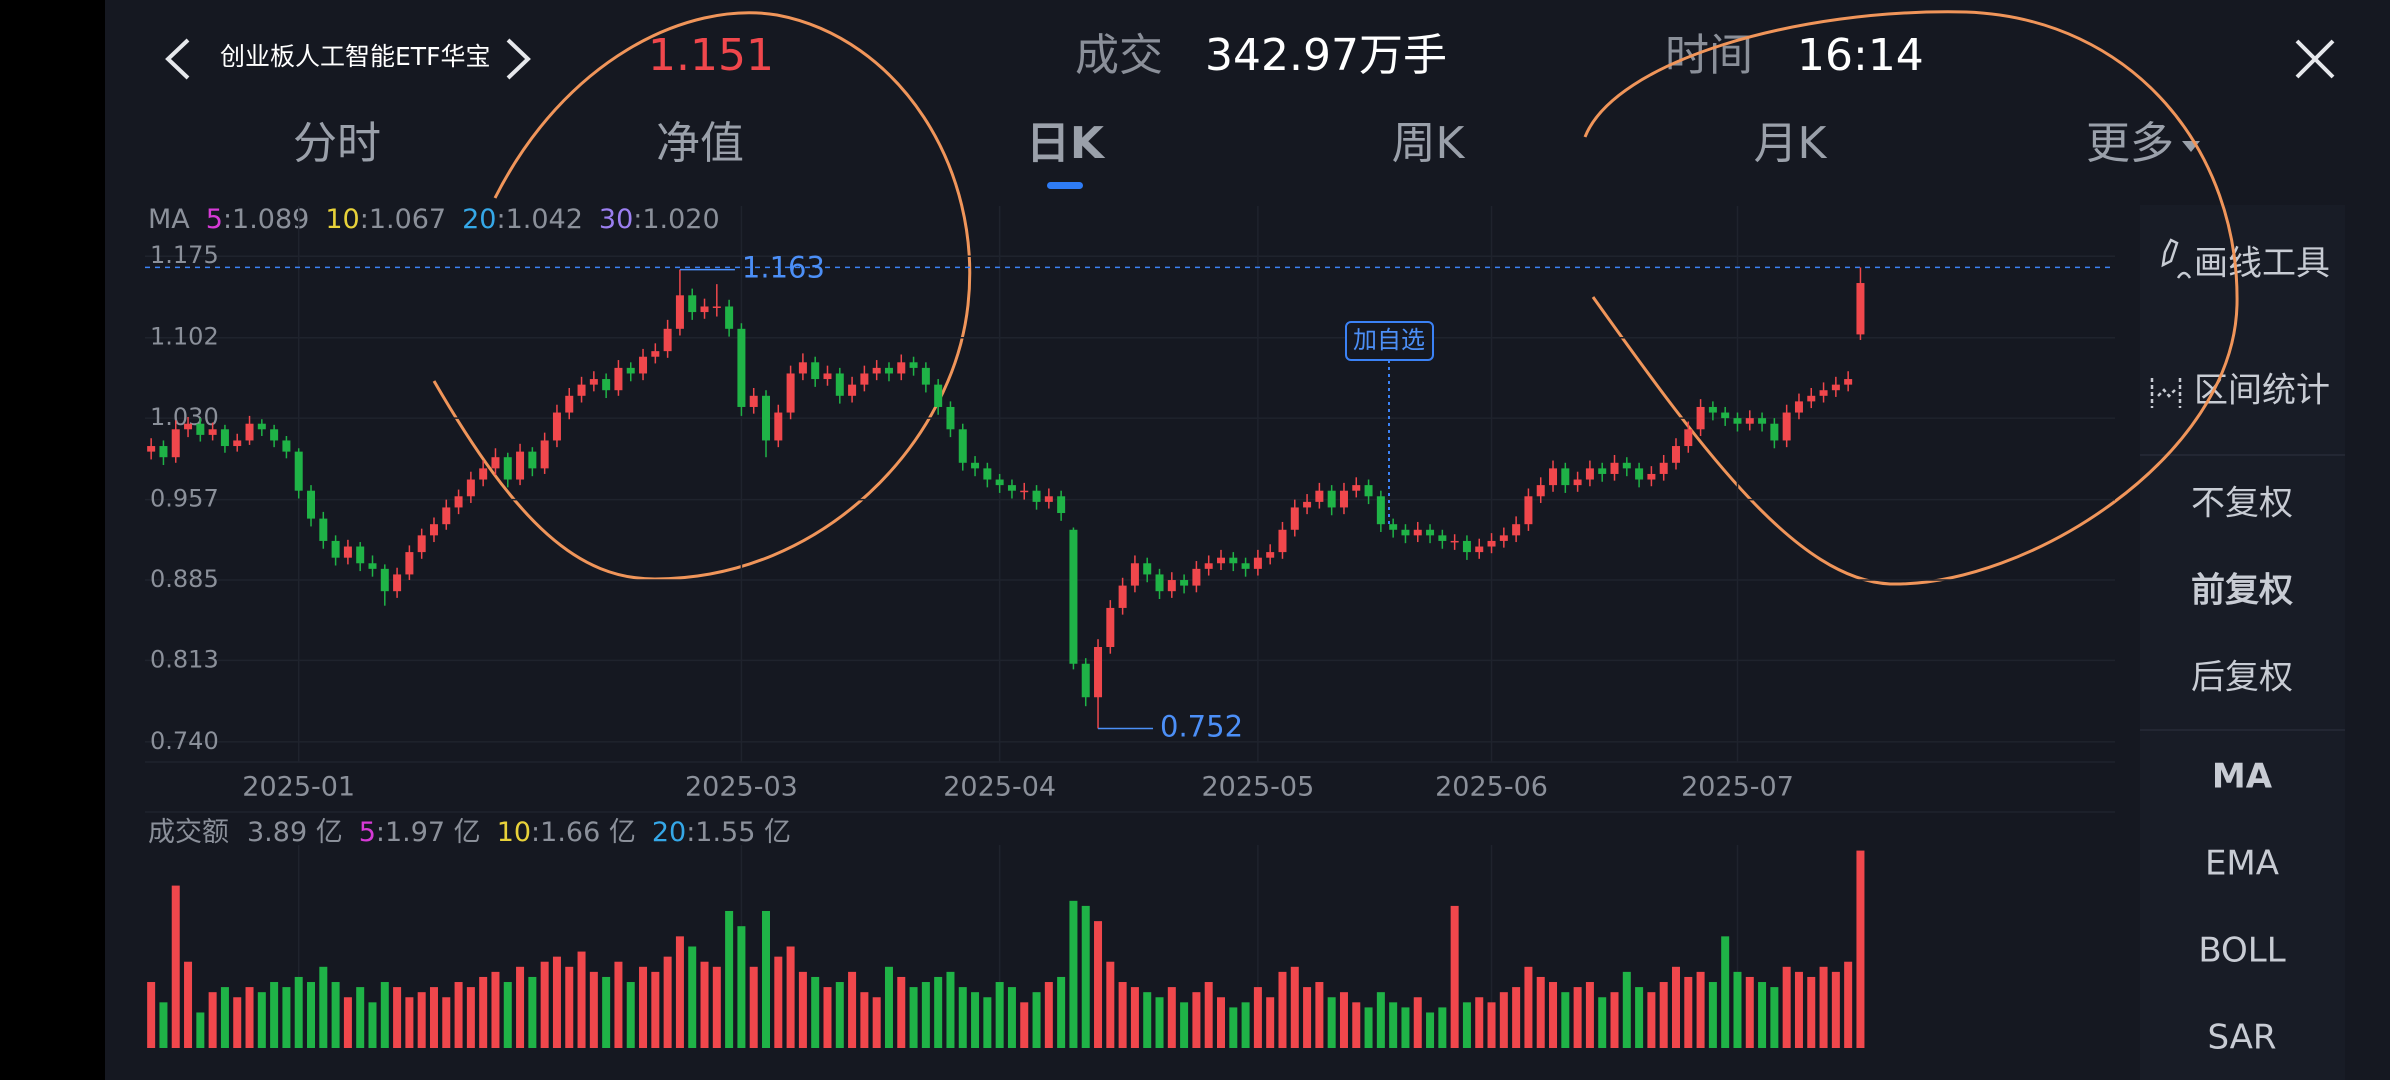 This screenshot has height=1080, width=2390. I want to click on add-watchlist-label: 加自选, so click(1389, 340).